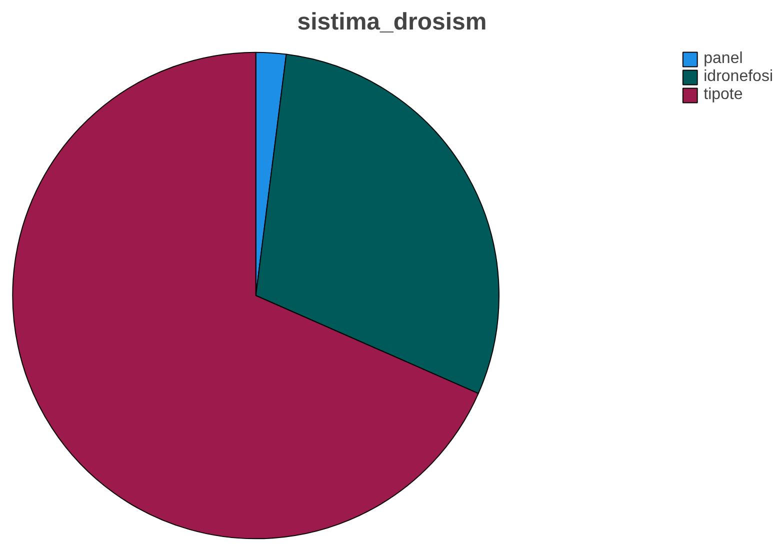 Image resolution: width=783 pixels, height=550 pixels. Describe the element at coordinates (723, 95) in the screenshot. I see `legend-label: tipote` at that location.